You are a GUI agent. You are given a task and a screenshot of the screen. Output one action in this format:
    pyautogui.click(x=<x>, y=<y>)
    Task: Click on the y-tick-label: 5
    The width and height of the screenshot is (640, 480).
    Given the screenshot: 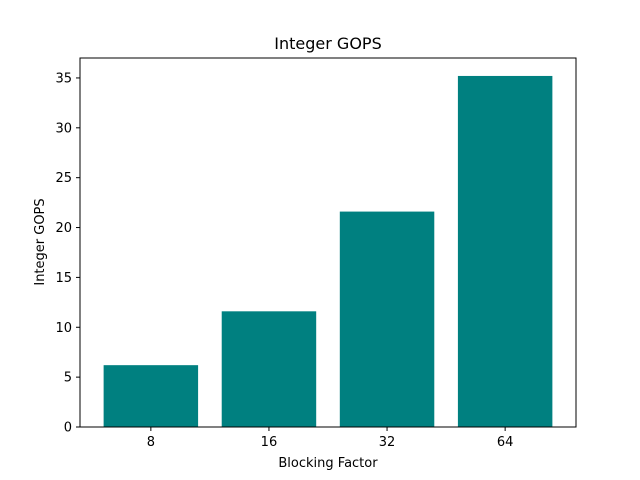 What is the action you would take?
    pyautogui.click(x=68, y=378)
    